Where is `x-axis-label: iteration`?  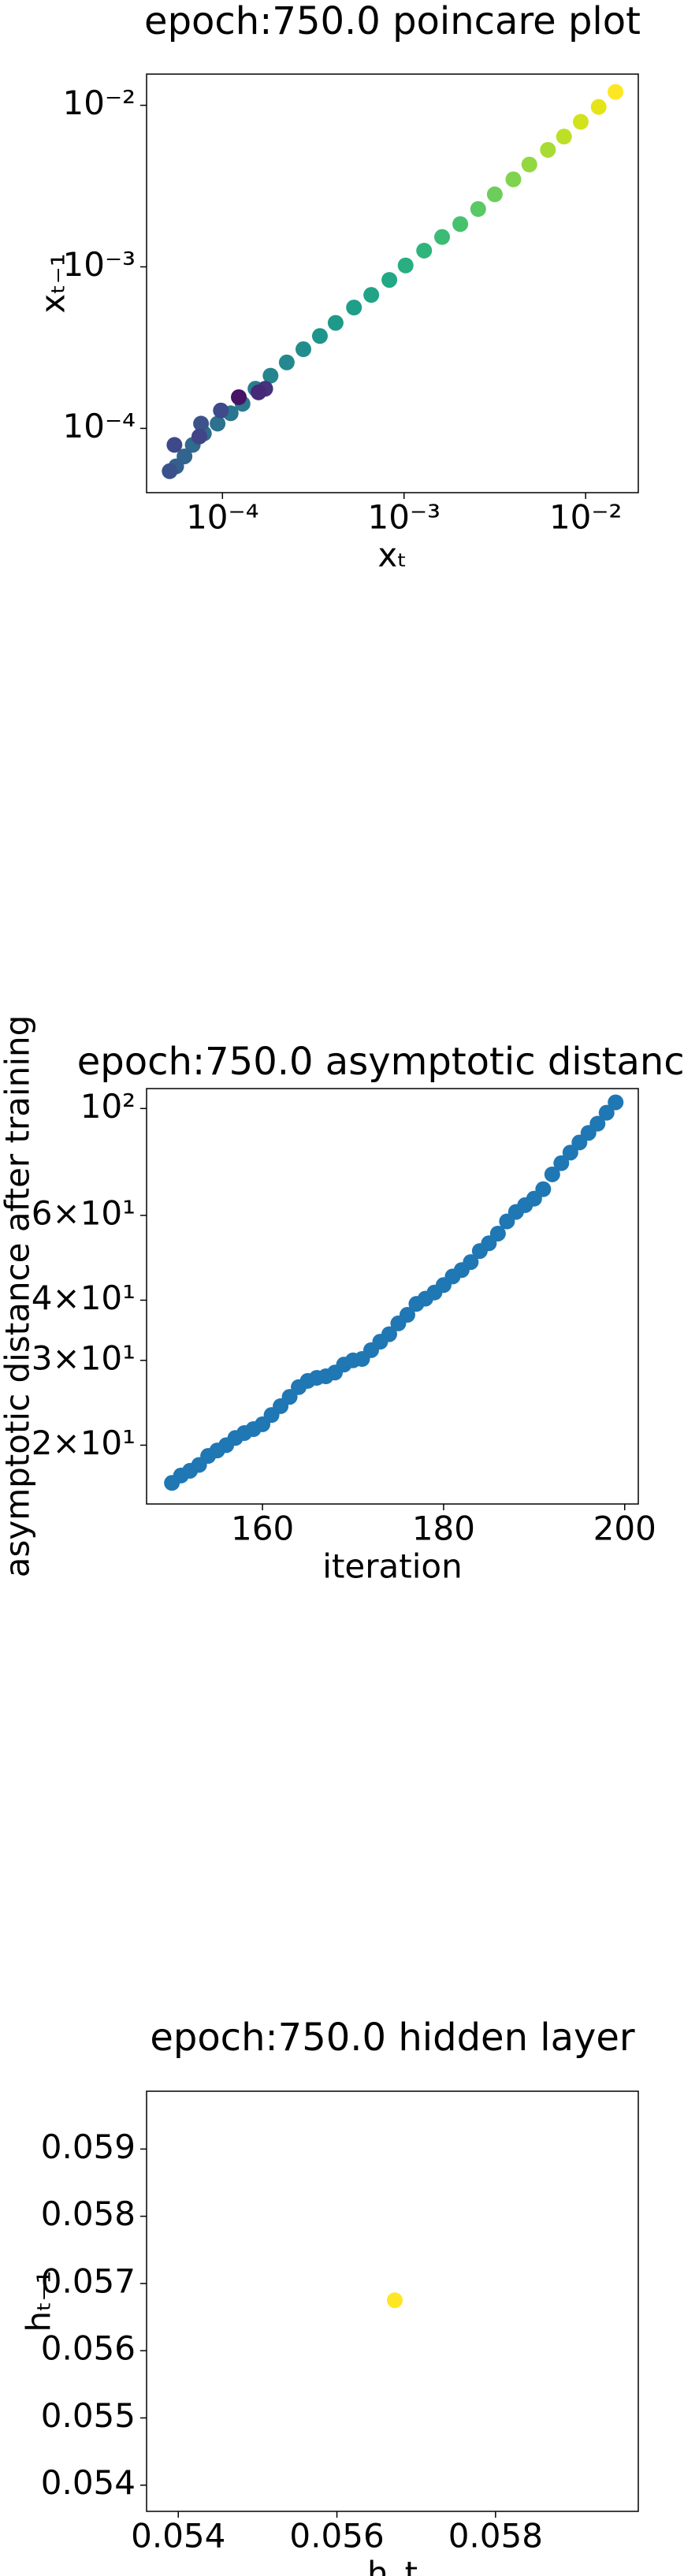 x-axis-label: iteration is located at coordinates (392, 1566).